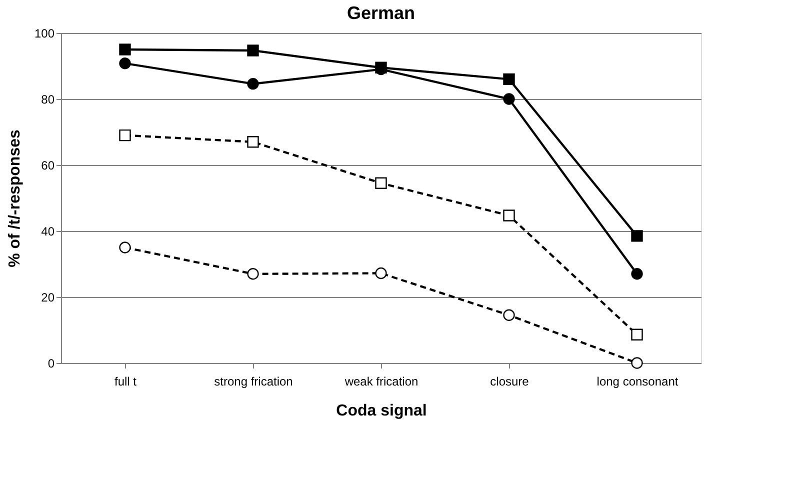 This screenshot has height=490, width=808. Describe the element at coordinates (48, 297) in the screenshot. I see `y-tick-label: 20` at that location.